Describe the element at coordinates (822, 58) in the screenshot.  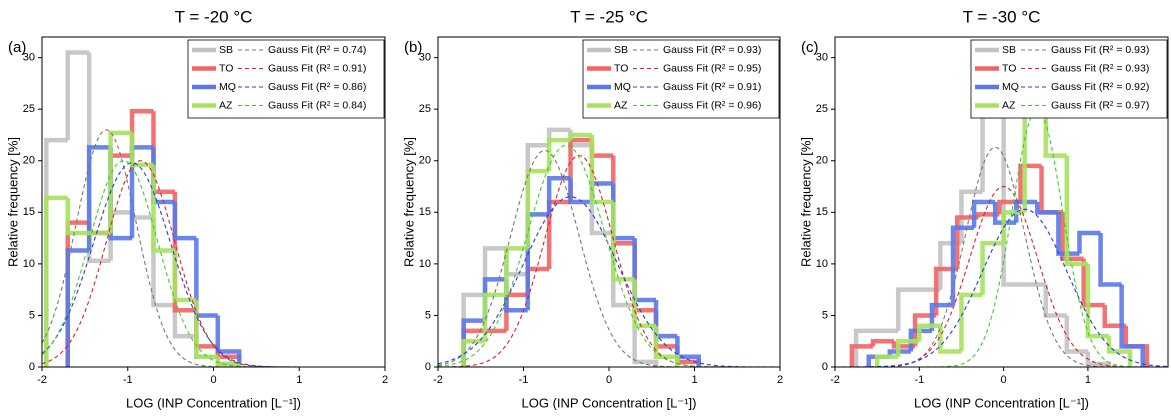
I see `y-tick-label: 30` at that location.